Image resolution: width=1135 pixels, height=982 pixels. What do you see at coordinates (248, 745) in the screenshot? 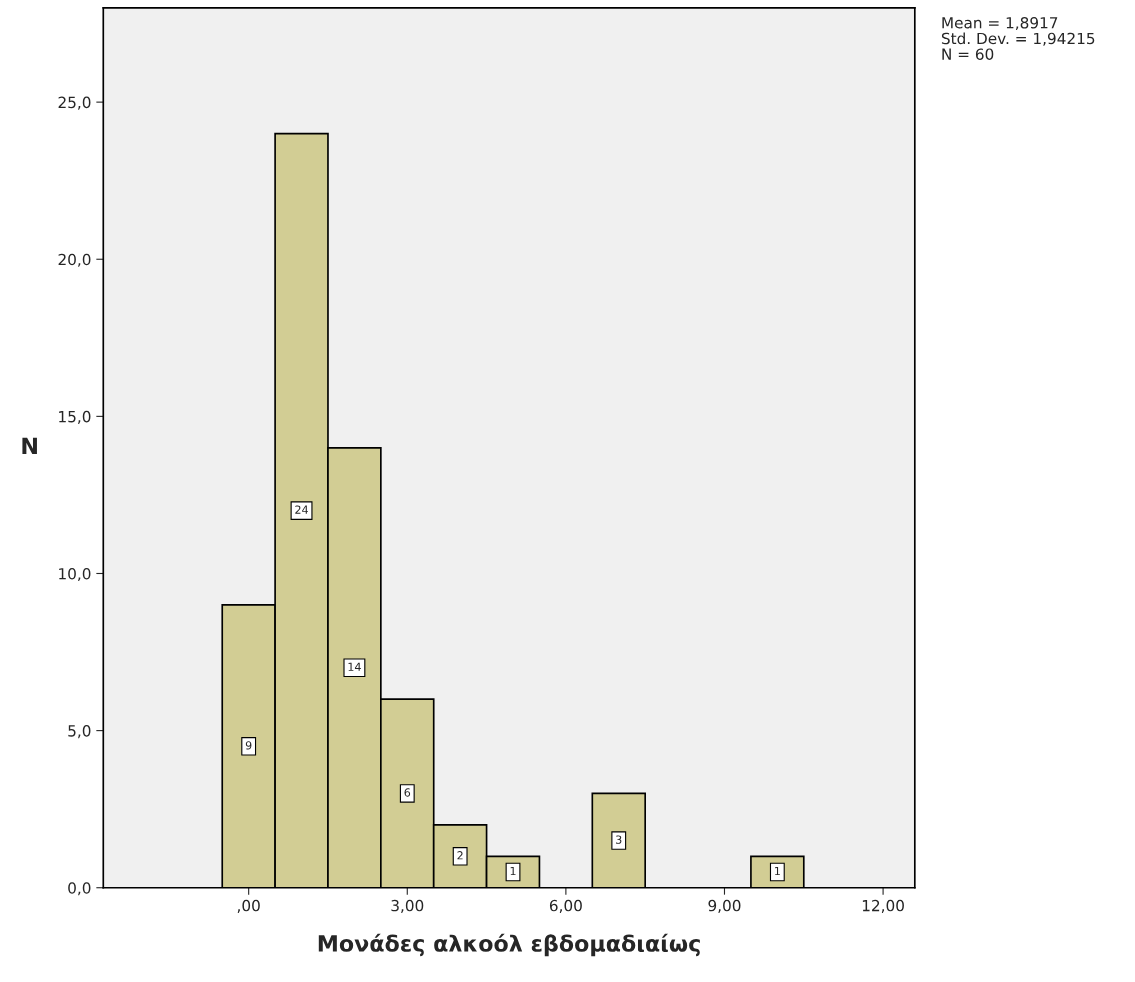
I see `data-label: 9` at bounding box center [248, 745].